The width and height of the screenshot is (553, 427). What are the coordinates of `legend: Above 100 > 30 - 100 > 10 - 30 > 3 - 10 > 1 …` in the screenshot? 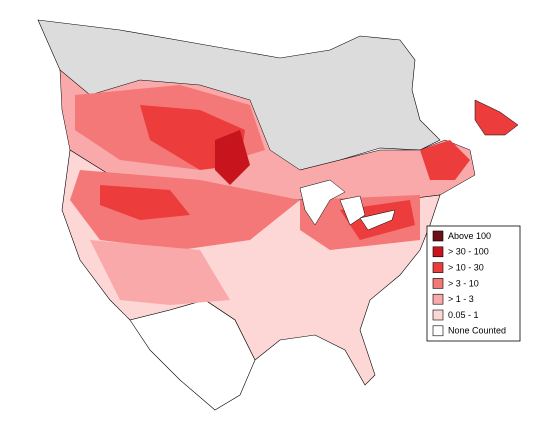 It's located at (469, 283).